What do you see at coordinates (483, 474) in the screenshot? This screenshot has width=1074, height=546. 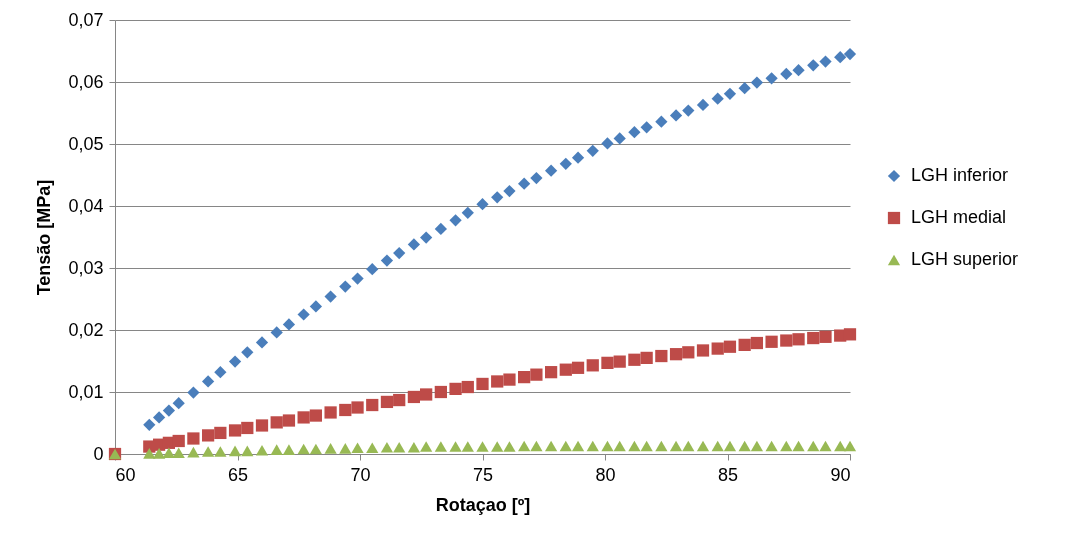 I see `x-tick-label: 75` at bounding box center [483, 474].